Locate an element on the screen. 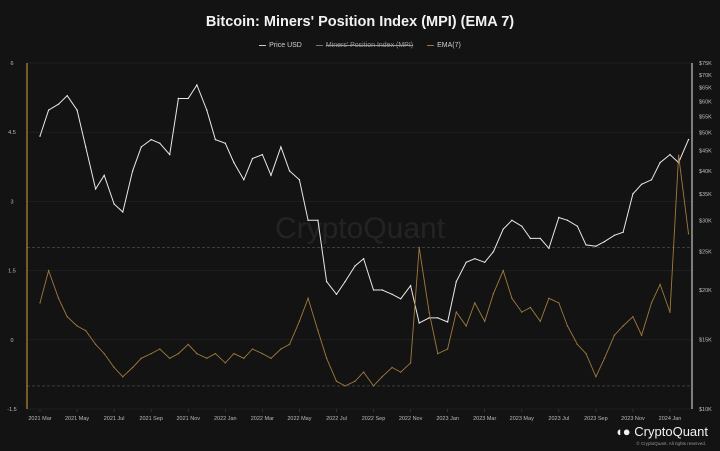 The width and height of the screenshot is (720, 451). y-right-tick-label: $30K is located at coordinates (705, 221).